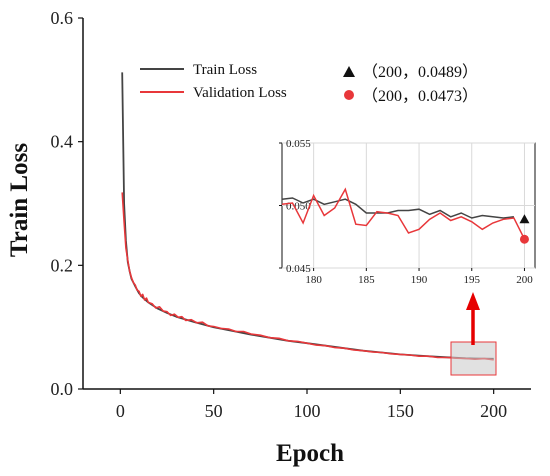  What do you see at coordinates (214, 411) in the screenshot?
I see `x-tick-label: 50` at bounding box center [214, 411].